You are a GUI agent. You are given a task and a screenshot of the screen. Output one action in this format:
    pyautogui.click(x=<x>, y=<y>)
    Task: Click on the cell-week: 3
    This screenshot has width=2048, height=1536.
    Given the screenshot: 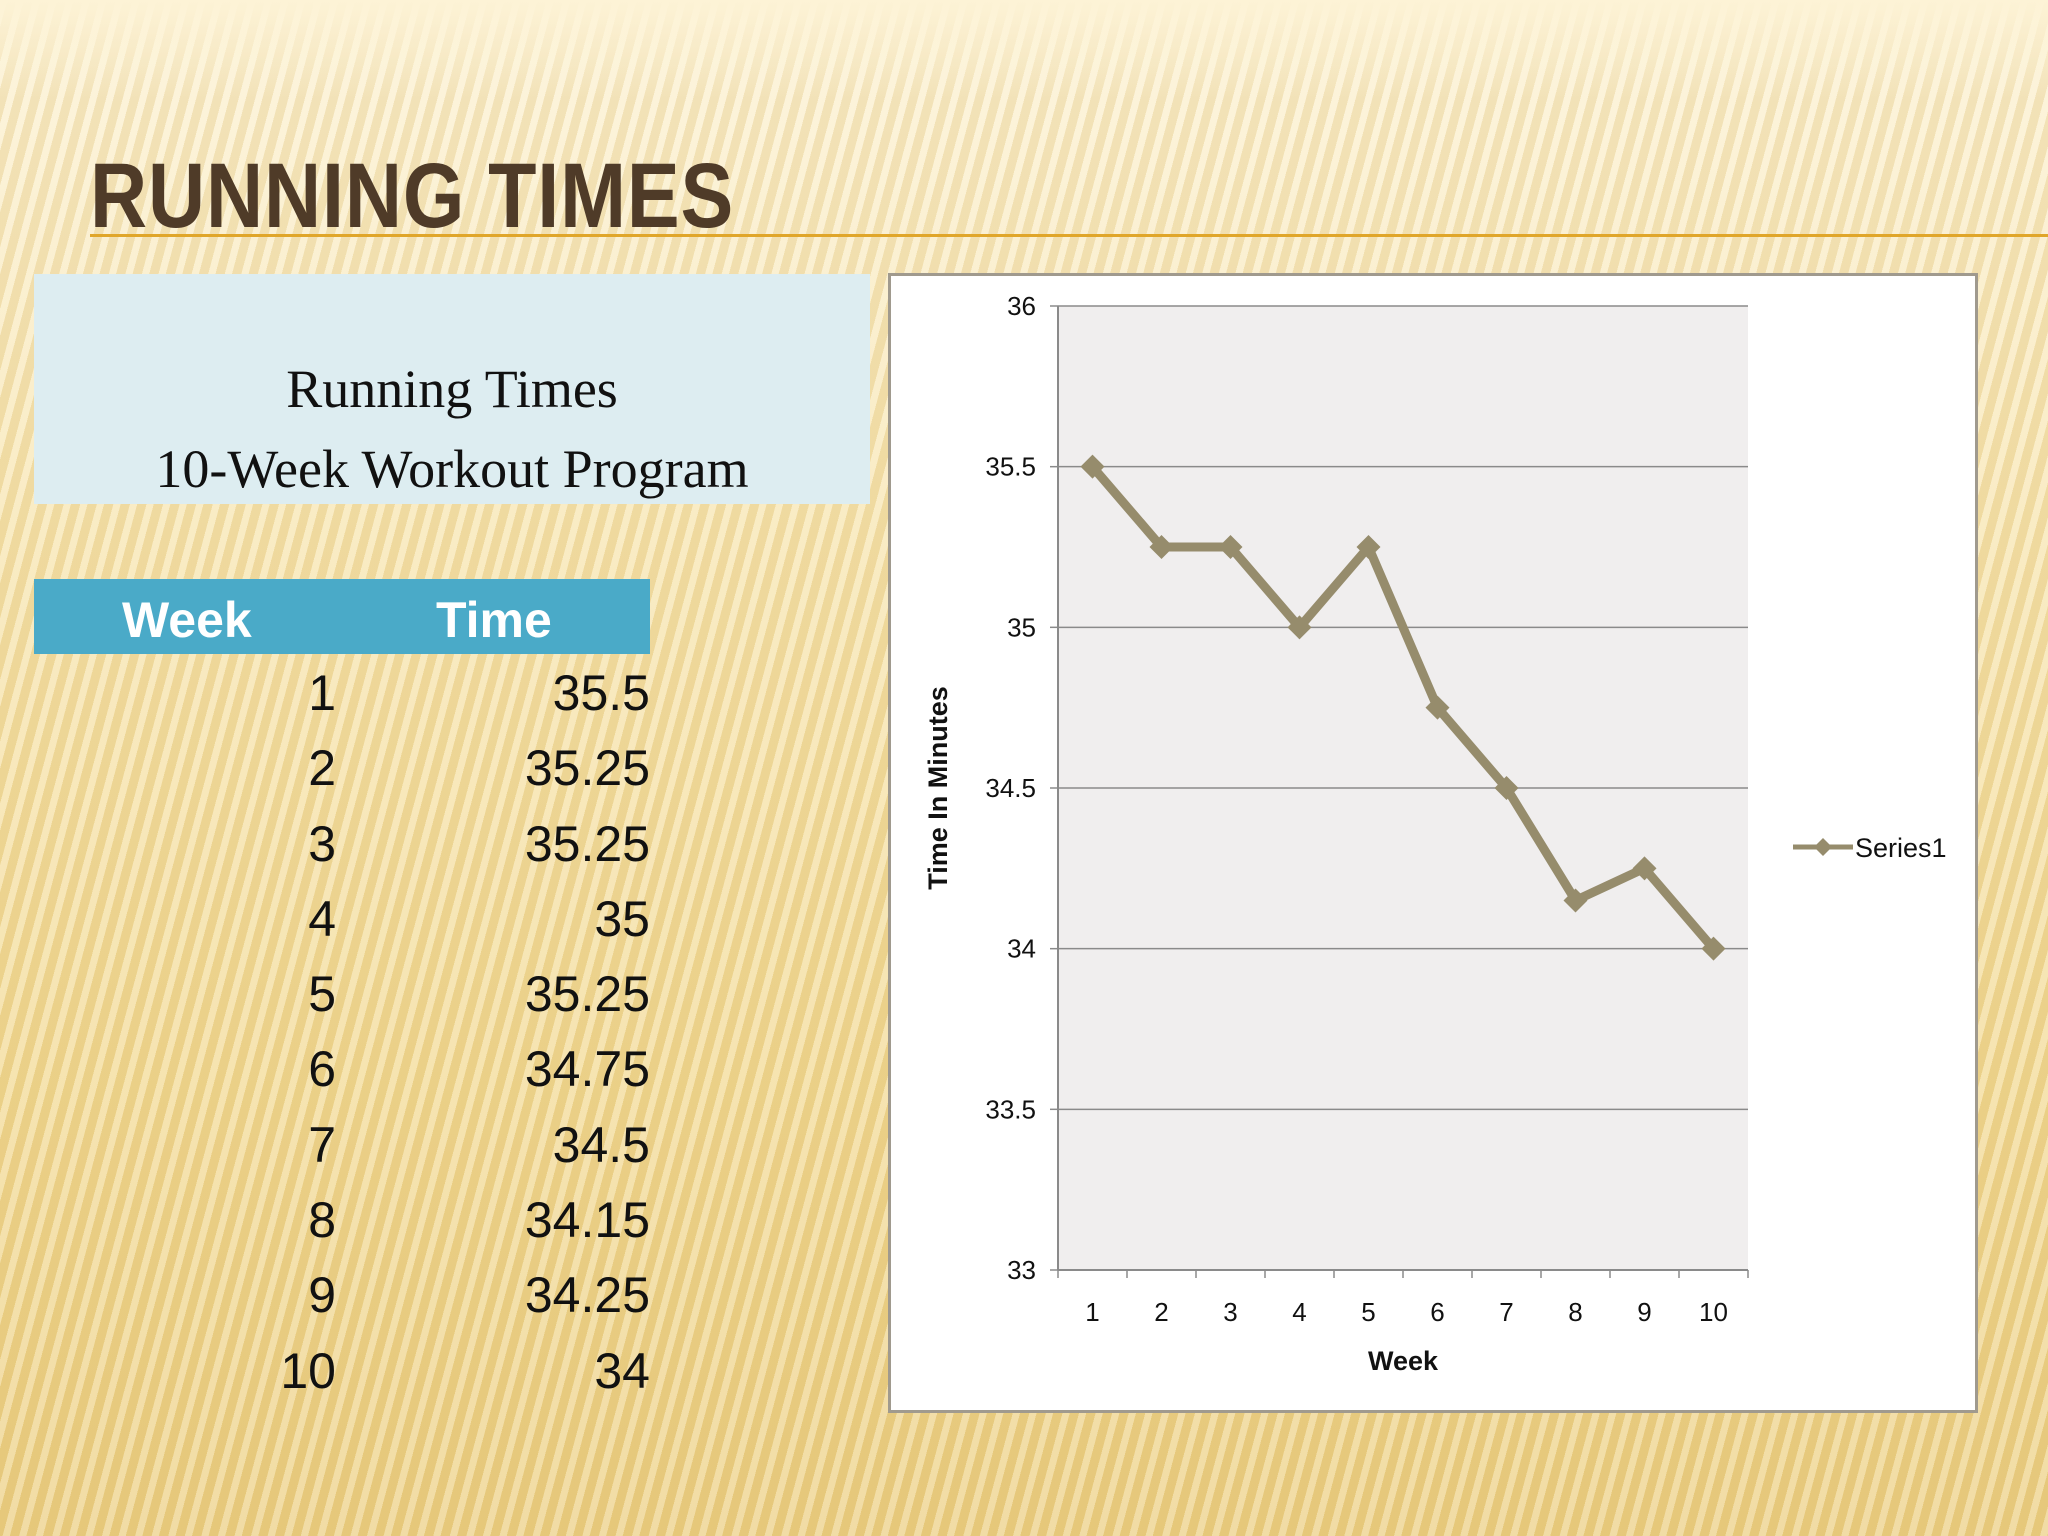 What is the action you would take?
    pyautogui.click(x=322, y=843)
    